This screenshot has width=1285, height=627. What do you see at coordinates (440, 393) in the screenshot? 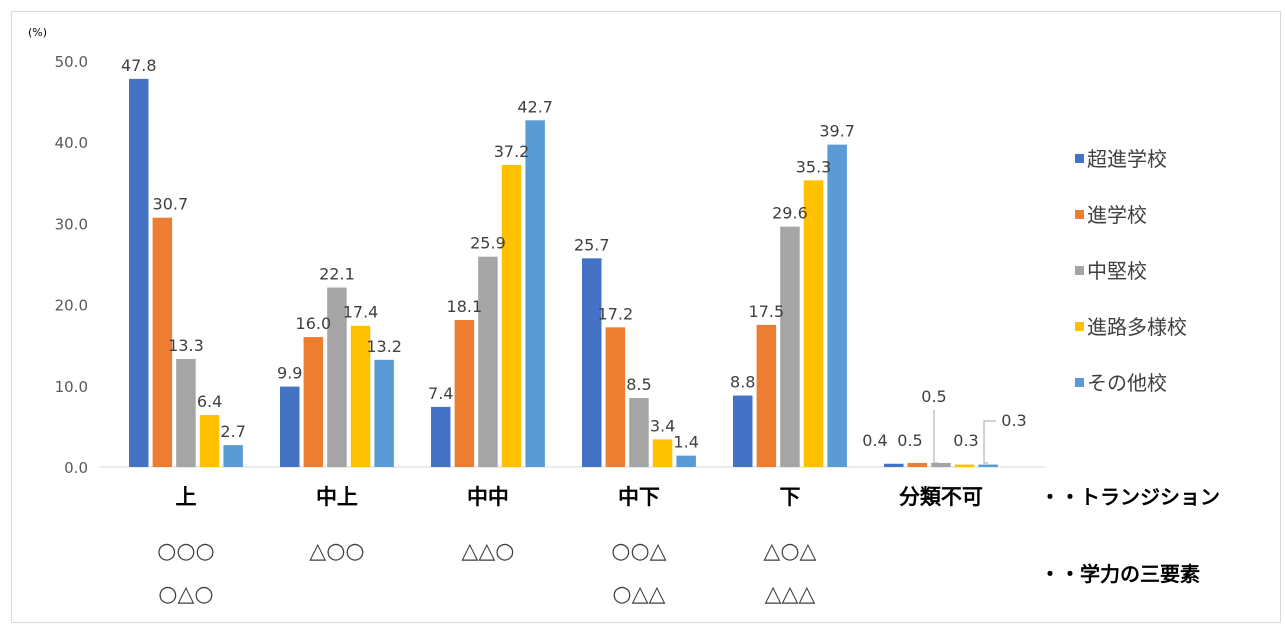
I see `data-label: 7.4` at bounding box center [440, 393].